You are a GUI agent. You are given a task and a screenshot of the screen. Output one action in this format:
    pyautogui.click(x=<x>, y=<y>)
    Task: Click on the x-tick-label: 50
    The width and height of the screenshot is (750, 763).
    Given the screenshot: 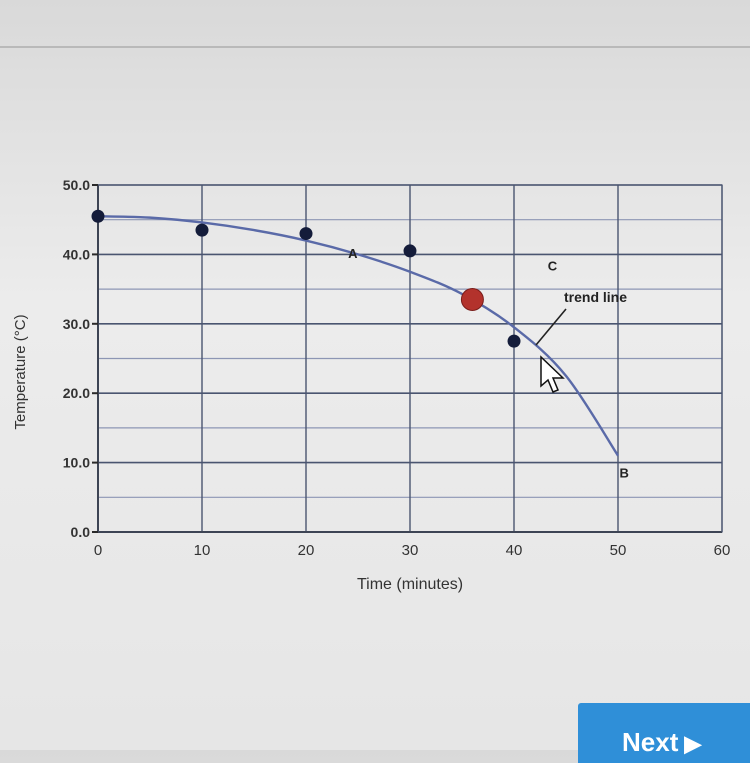 What is the action you would take?
    pyautogui.click(x=618, y=550)
    